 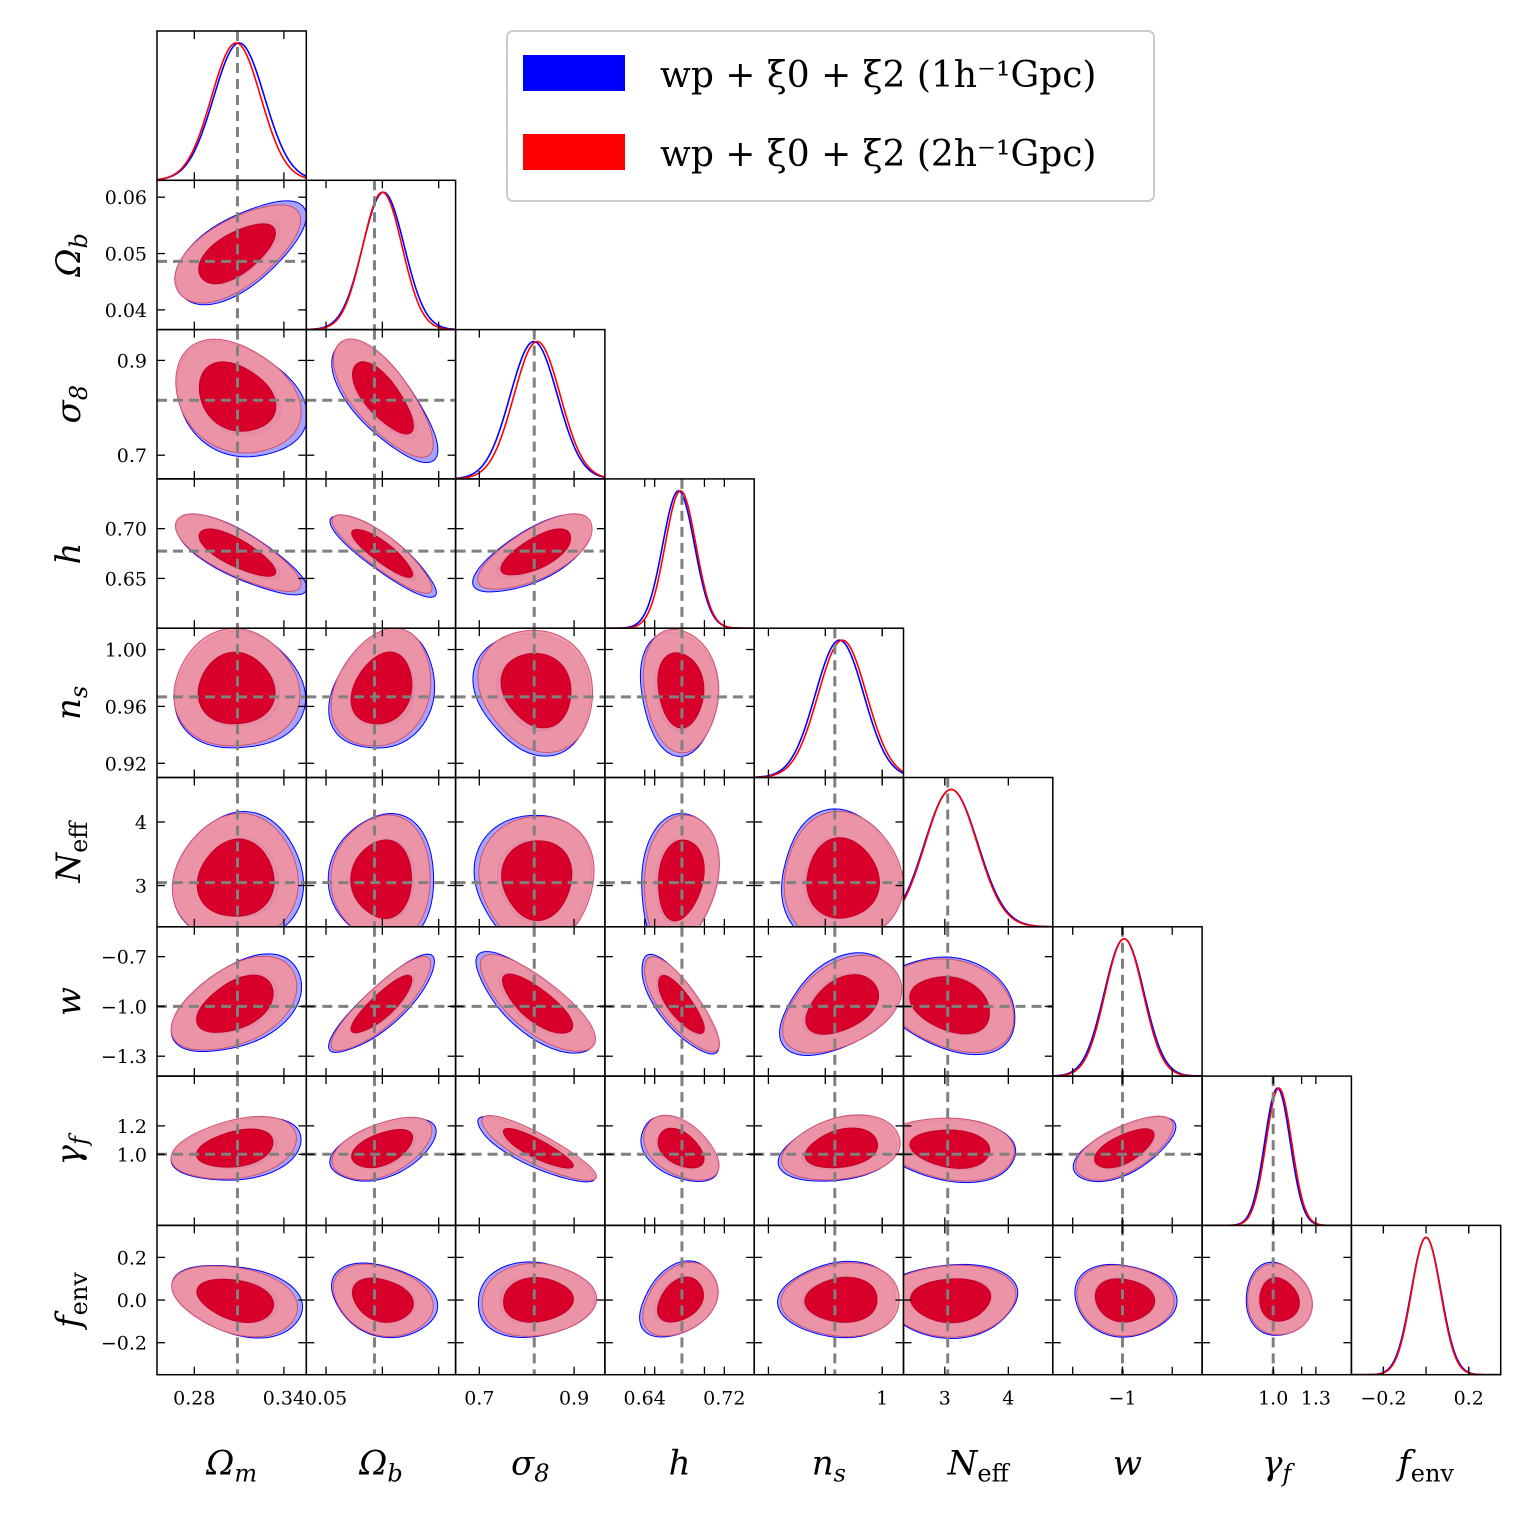 I want to click on x-tick-label--f: 1.0, so click(x=1273, y=1399).